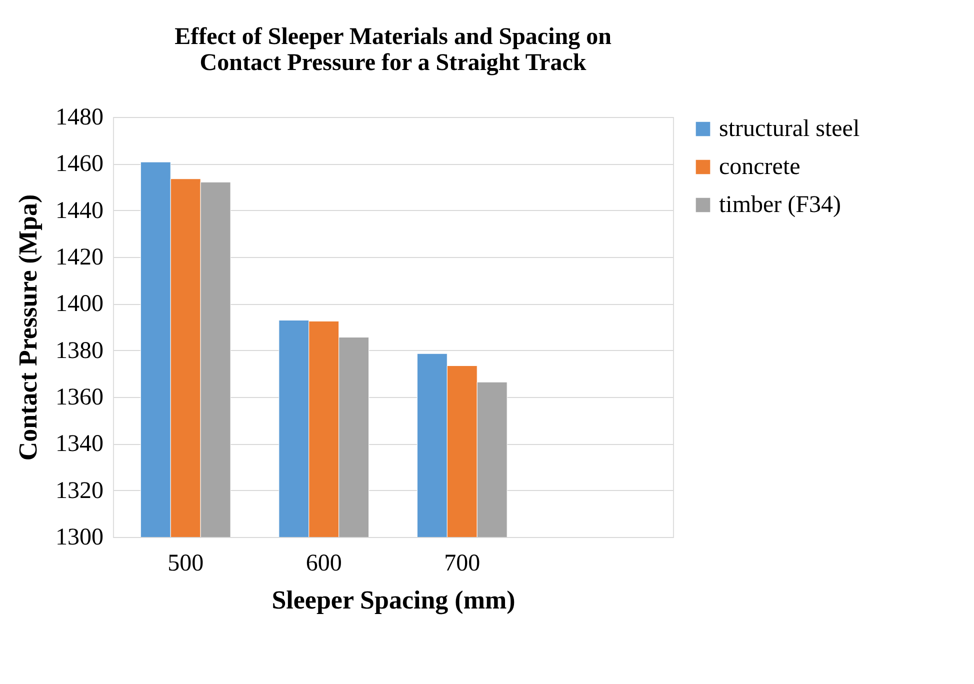 The width and height of the screenshot is (974, 684). Describe the element at coordinates (186, 563) in the screenshot. I see `x-tick-label: 500` at that location.